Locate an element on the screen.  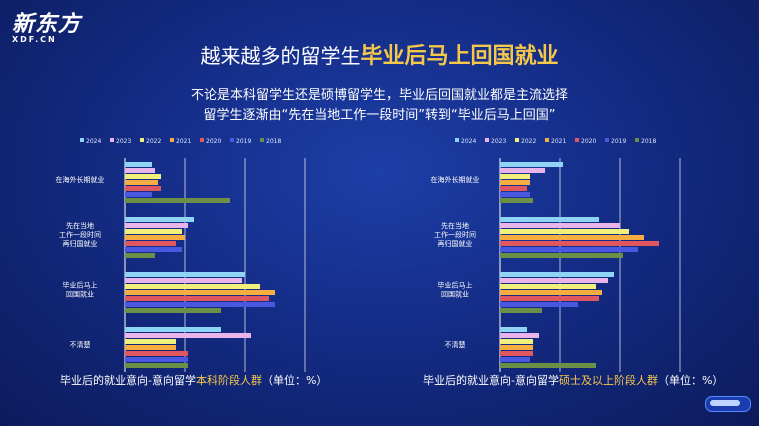
legend-swatch-2022 is located at coordinates (142, 140).